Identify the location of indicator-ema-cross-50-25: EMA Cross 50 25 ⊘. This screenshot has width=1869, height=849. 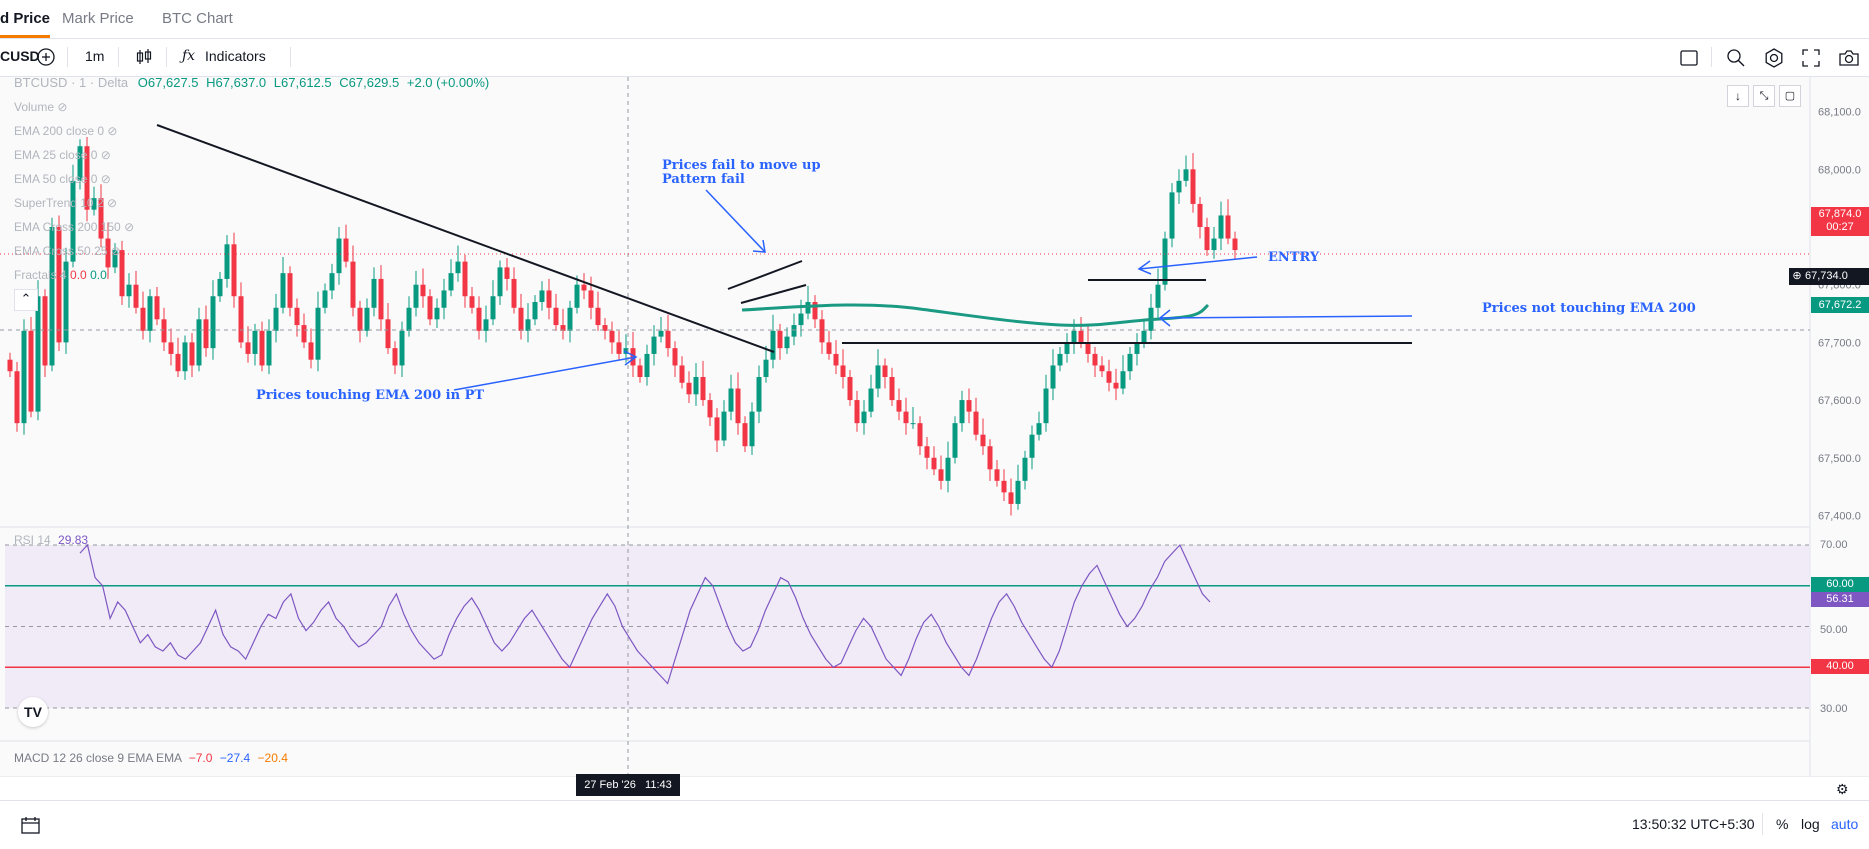
(67, 251).